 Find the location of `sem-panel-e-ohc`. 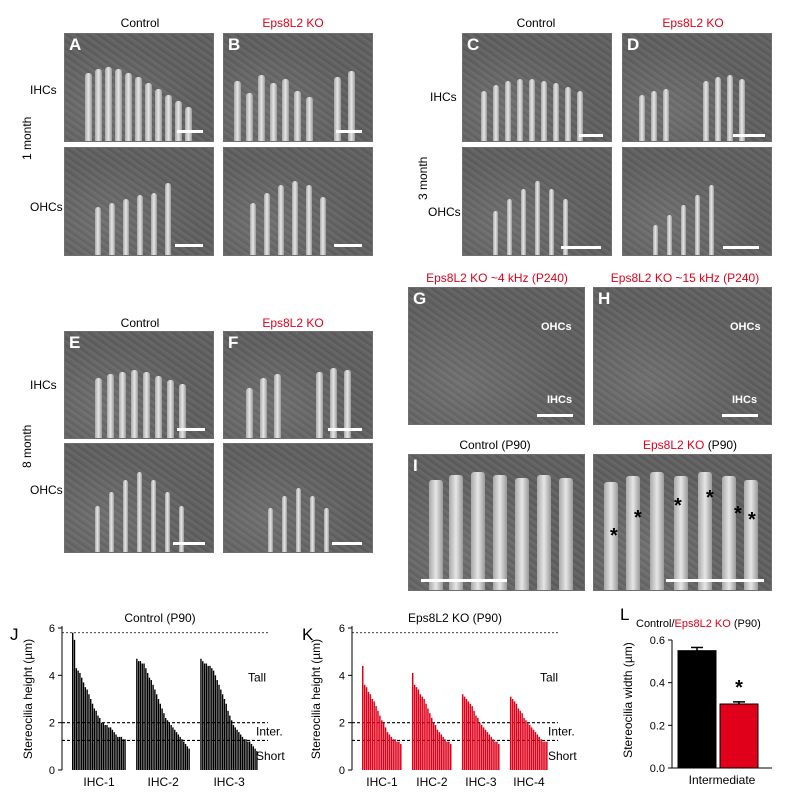

sem-panel-e-ohc is located at coordinates (139, 498).